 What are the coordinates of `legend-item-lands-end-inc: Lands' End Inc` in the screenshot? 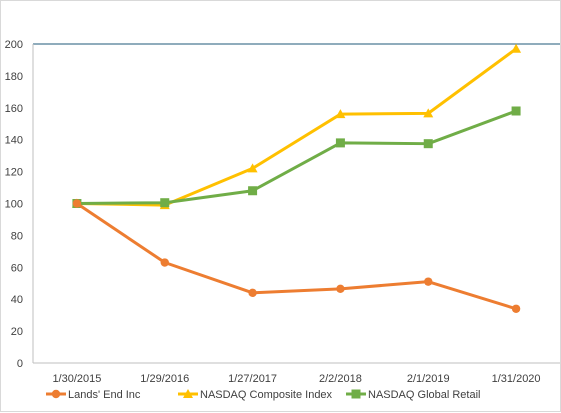 It's located at (93, 395).